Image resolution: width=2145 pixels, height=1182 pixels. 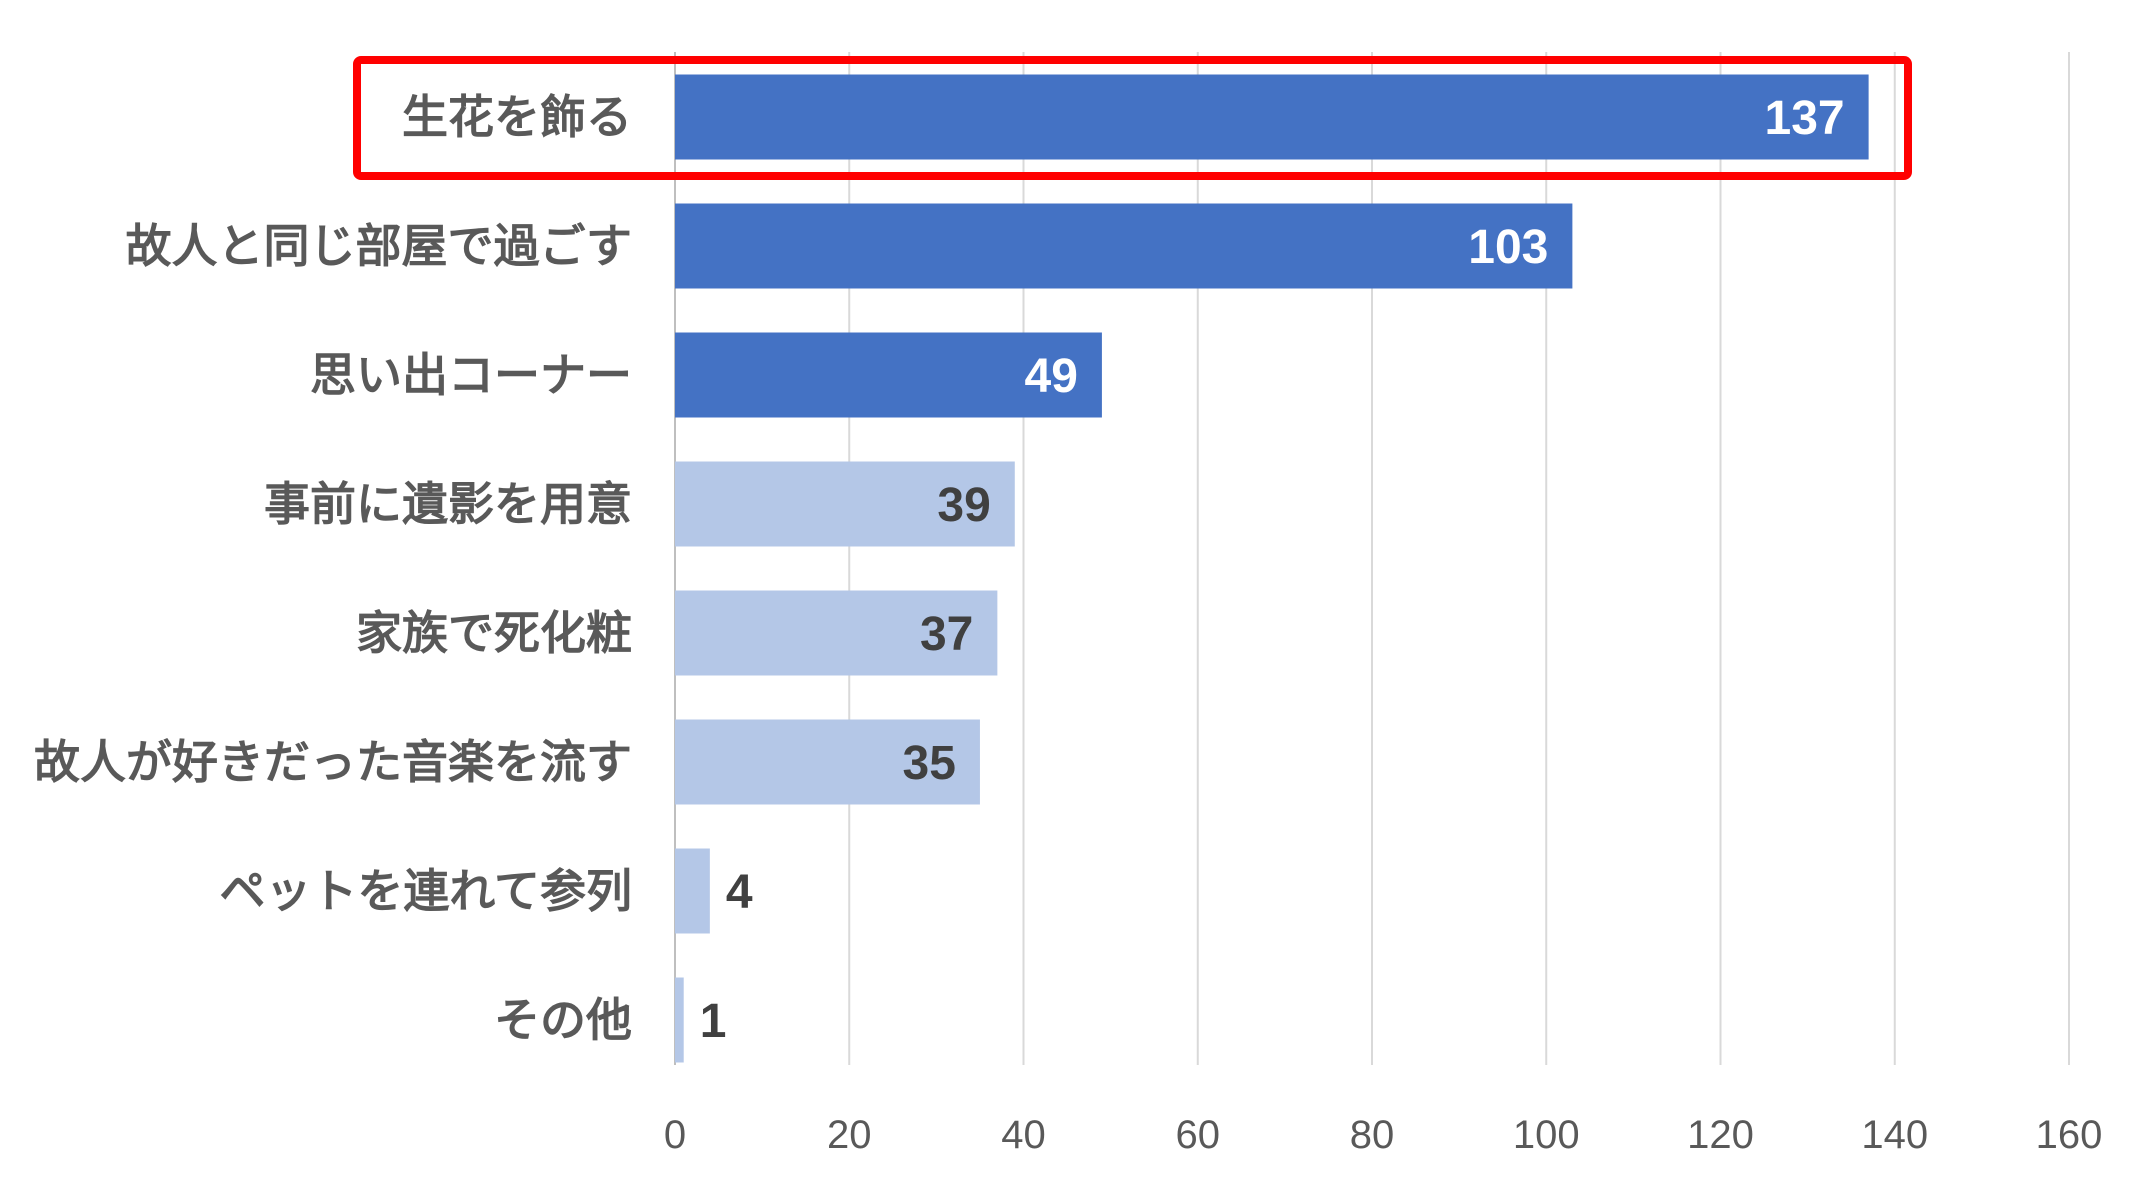 I want to click on highlight-frame, so click(x=1132, y=118).